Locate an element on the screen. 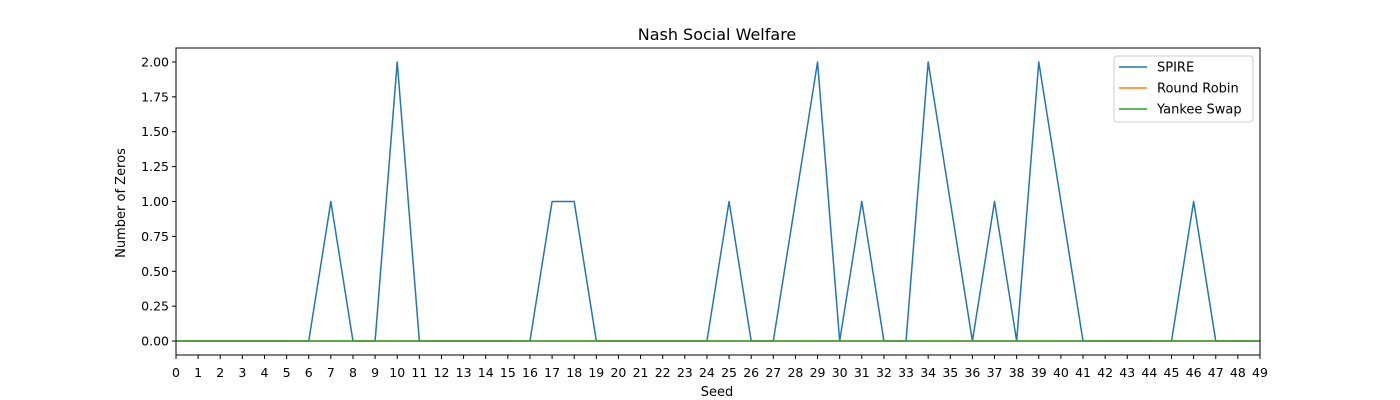 The height and width of the screenshot is (400, 1400). x-tick-label: 44 is located at coordinates (1149, 372).